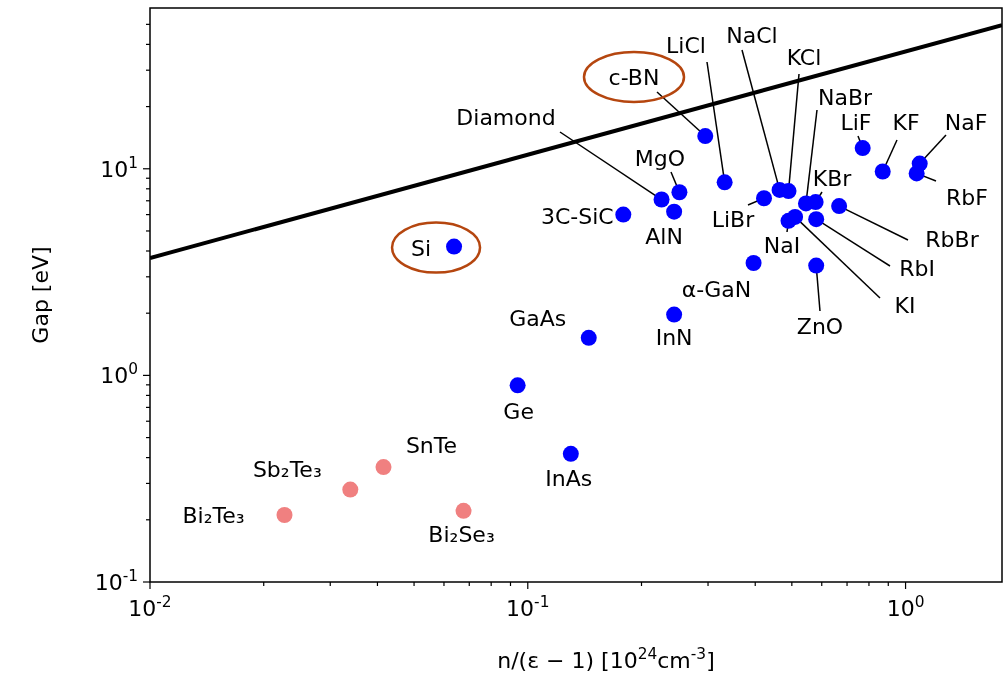  I want to click on annotation: KI, so click(905, 305).